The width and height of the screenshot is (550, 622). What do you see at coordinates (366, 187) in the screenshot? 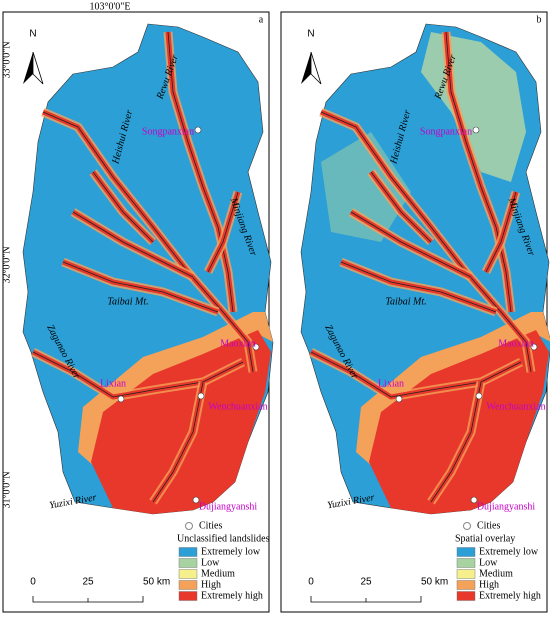
I see `overlay-low` at bounding box center [366, 187].